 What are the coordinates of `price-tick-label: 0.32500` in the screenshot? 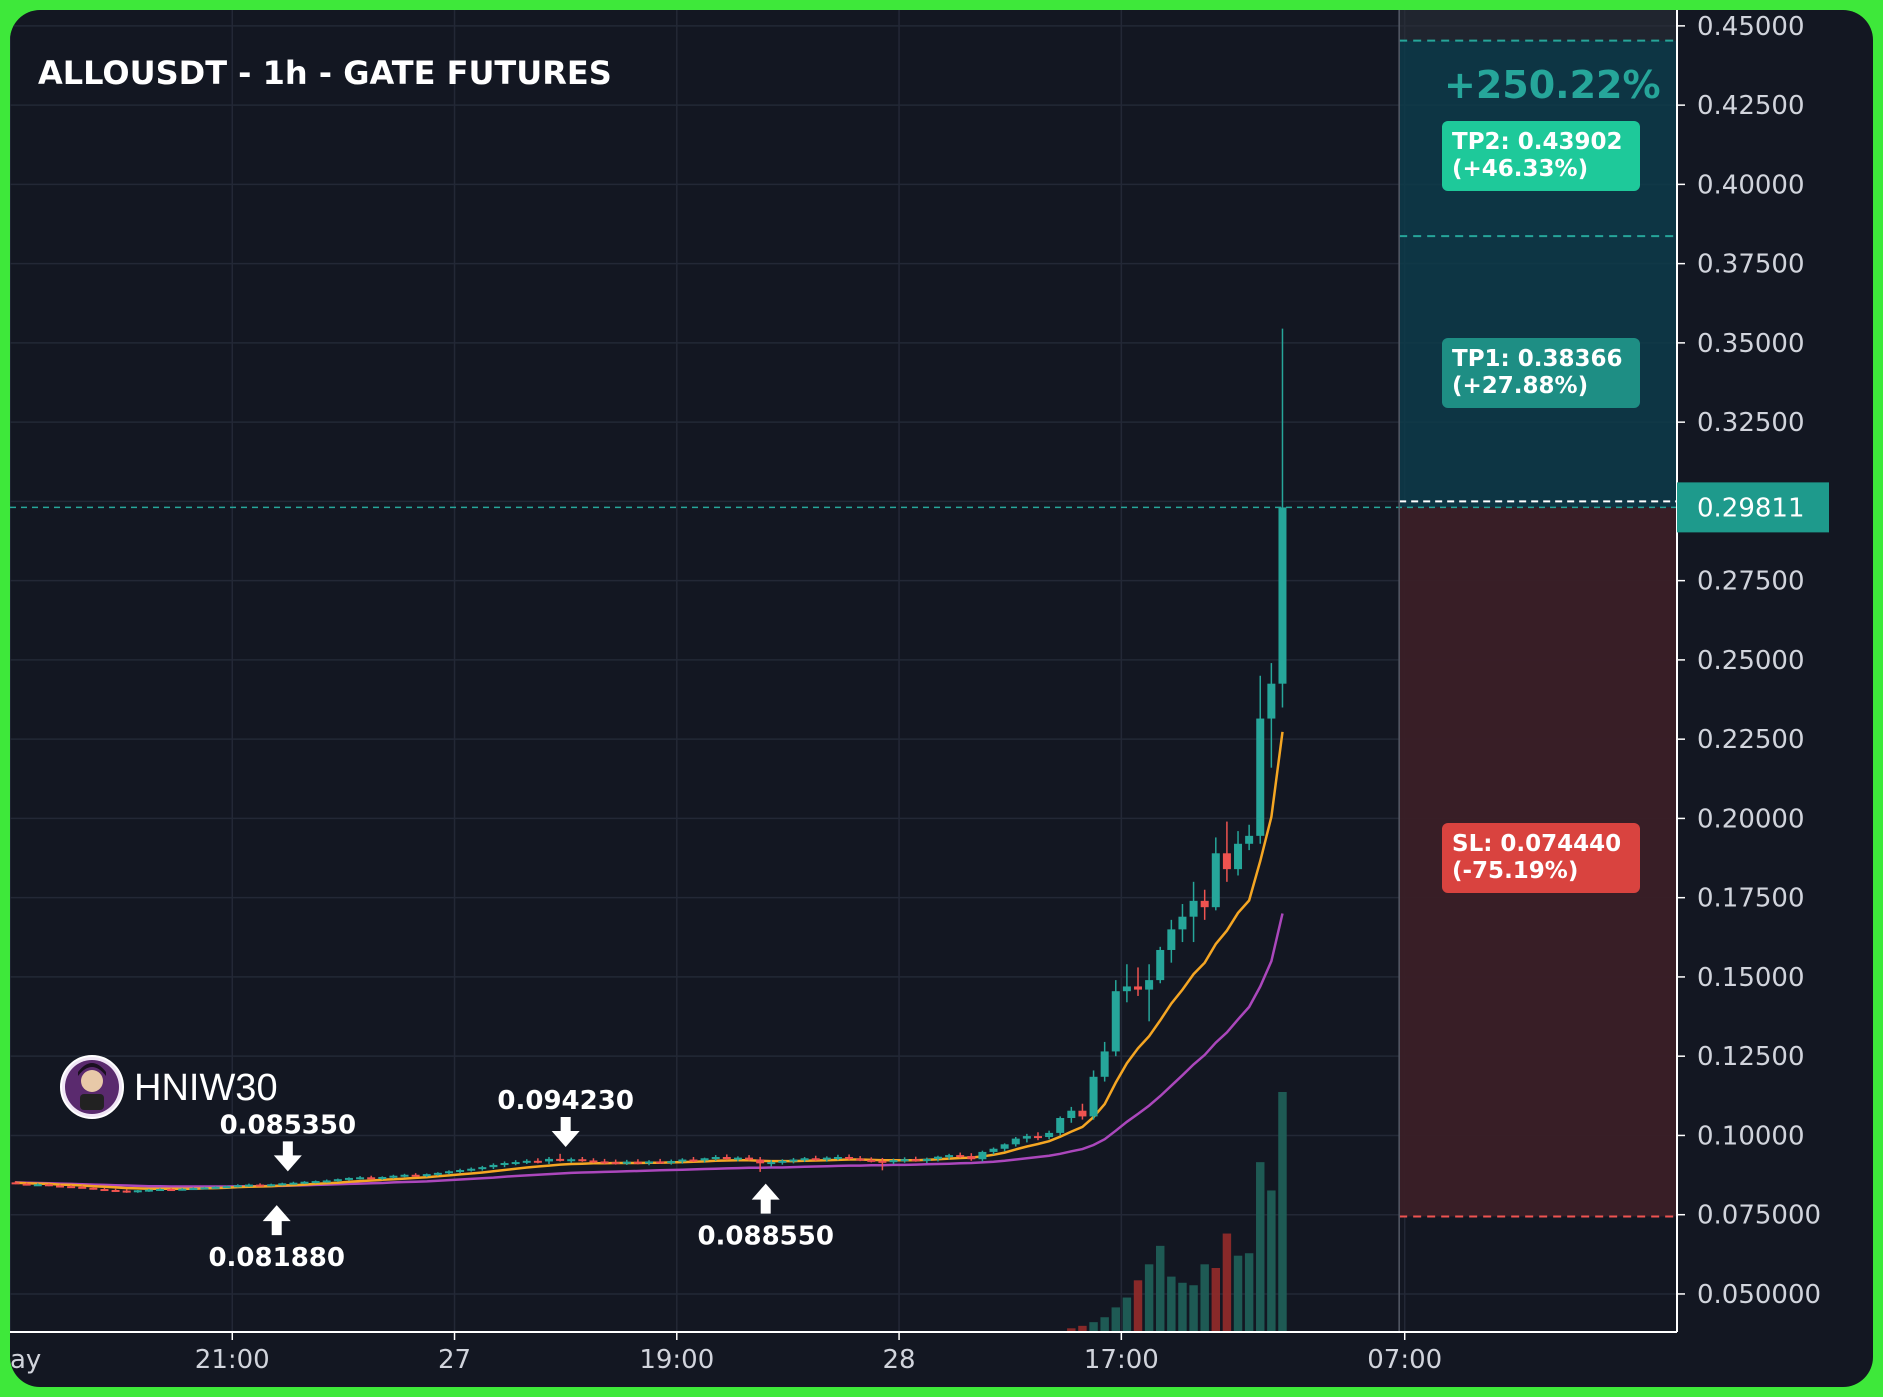 It's located at (1751, 423).